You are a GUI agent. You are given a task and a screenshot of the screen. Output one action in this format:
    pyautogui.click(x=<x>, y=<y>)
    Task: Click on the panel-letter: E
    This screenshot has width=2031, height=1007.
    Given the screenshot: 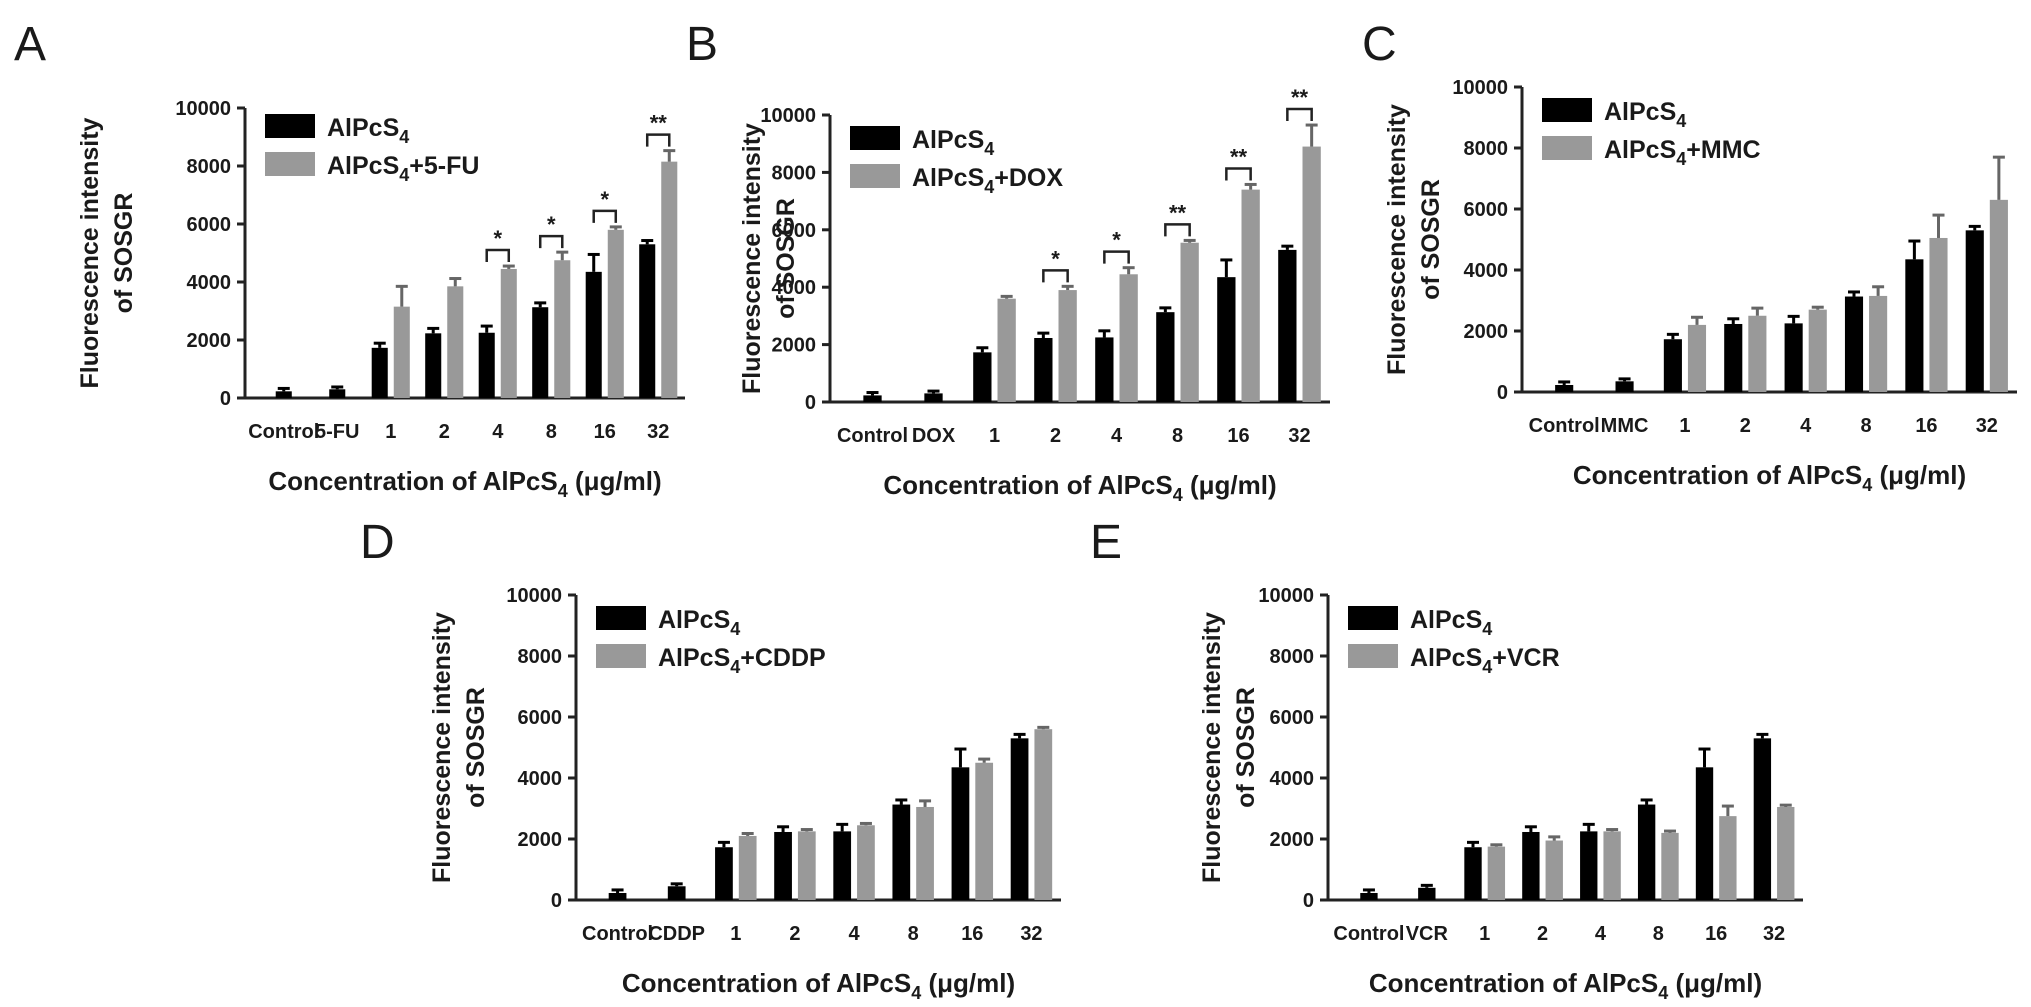 What is the action you would take?
    pyautogui.click(x=1106, y=542)
    